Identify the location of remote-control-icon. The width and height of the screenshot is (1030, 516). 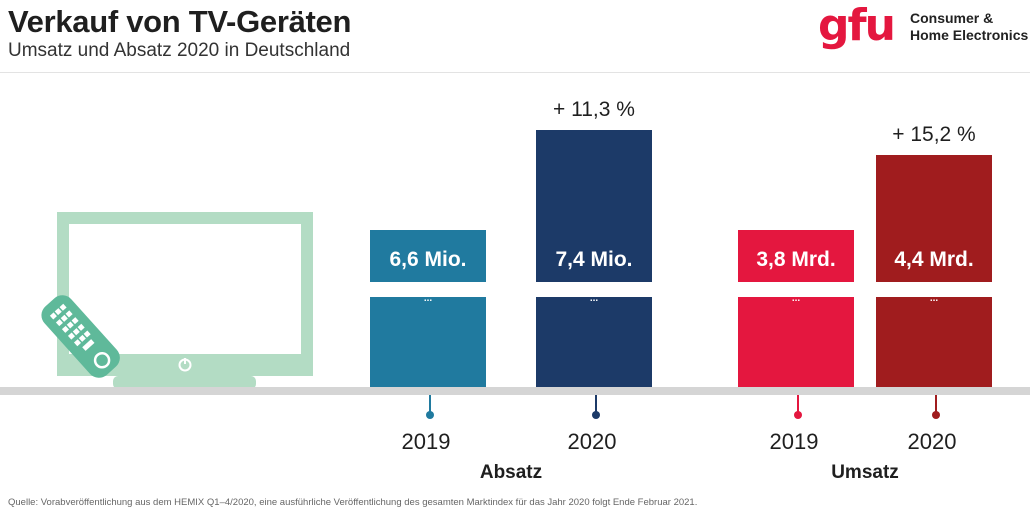
(80, 336).